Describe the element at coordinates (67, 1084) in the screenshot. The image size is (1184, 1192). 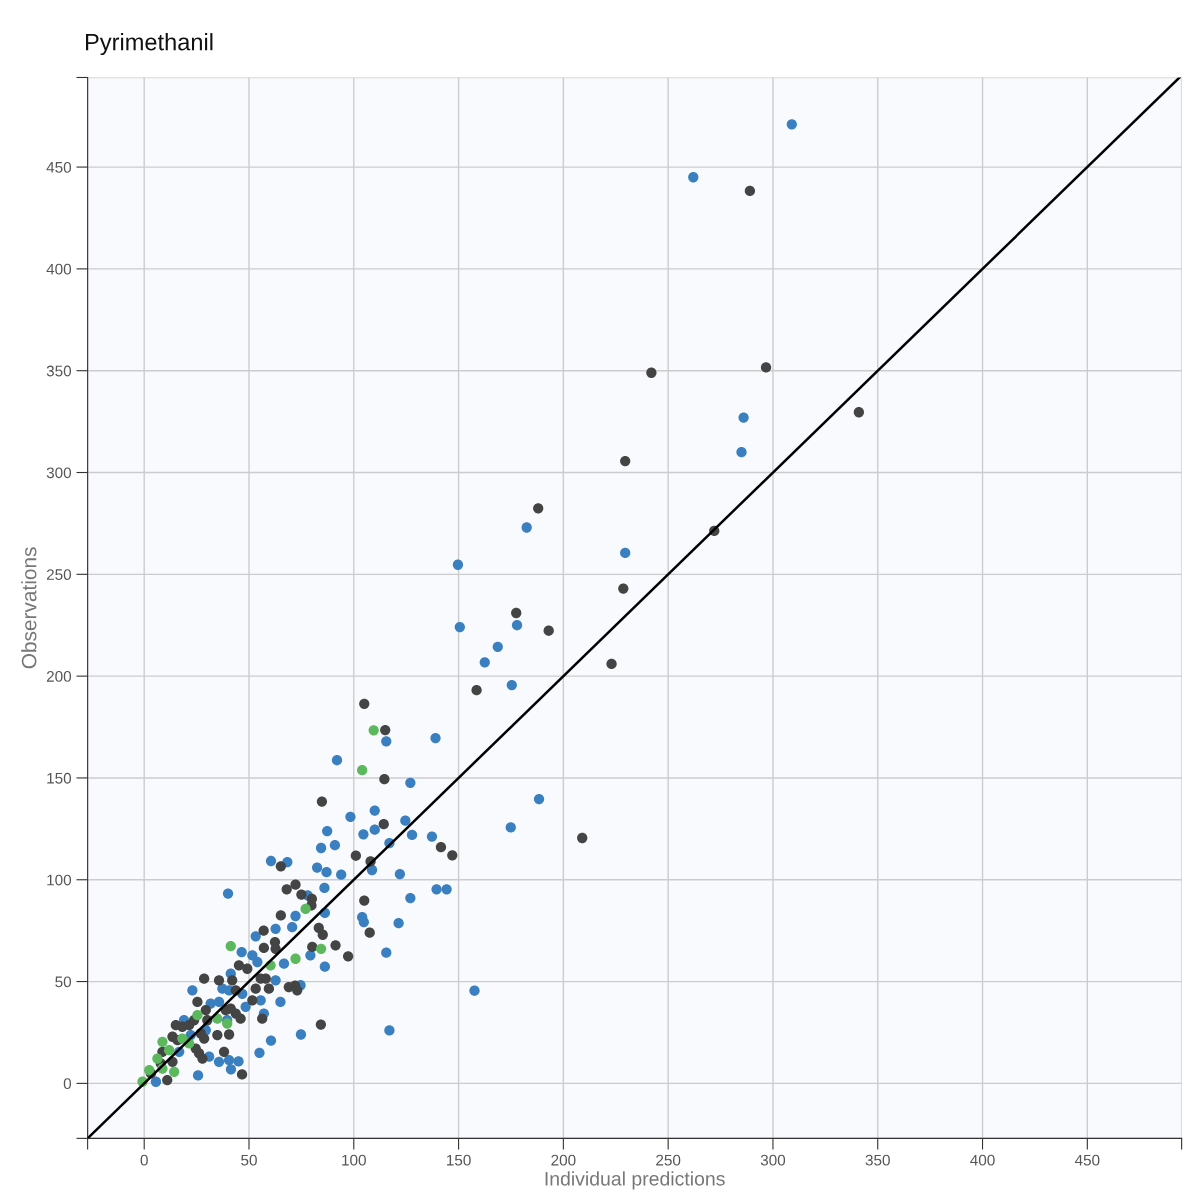
I see `y-tick-label: 0` at that location.